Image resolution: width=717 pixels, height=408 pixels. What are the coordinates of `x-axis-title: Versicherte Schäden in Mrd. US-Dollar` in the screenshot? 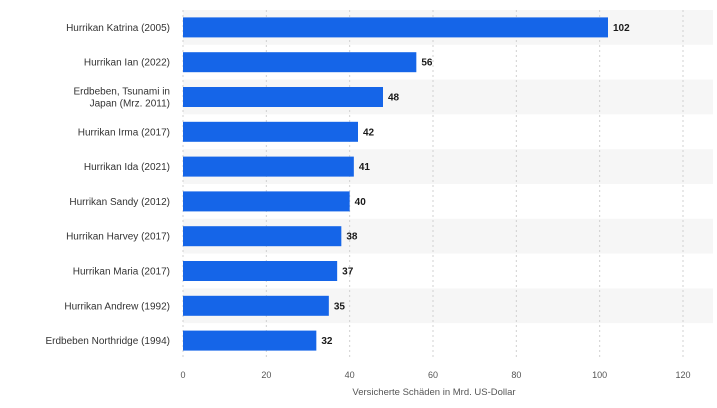 It's located at (433, 392).